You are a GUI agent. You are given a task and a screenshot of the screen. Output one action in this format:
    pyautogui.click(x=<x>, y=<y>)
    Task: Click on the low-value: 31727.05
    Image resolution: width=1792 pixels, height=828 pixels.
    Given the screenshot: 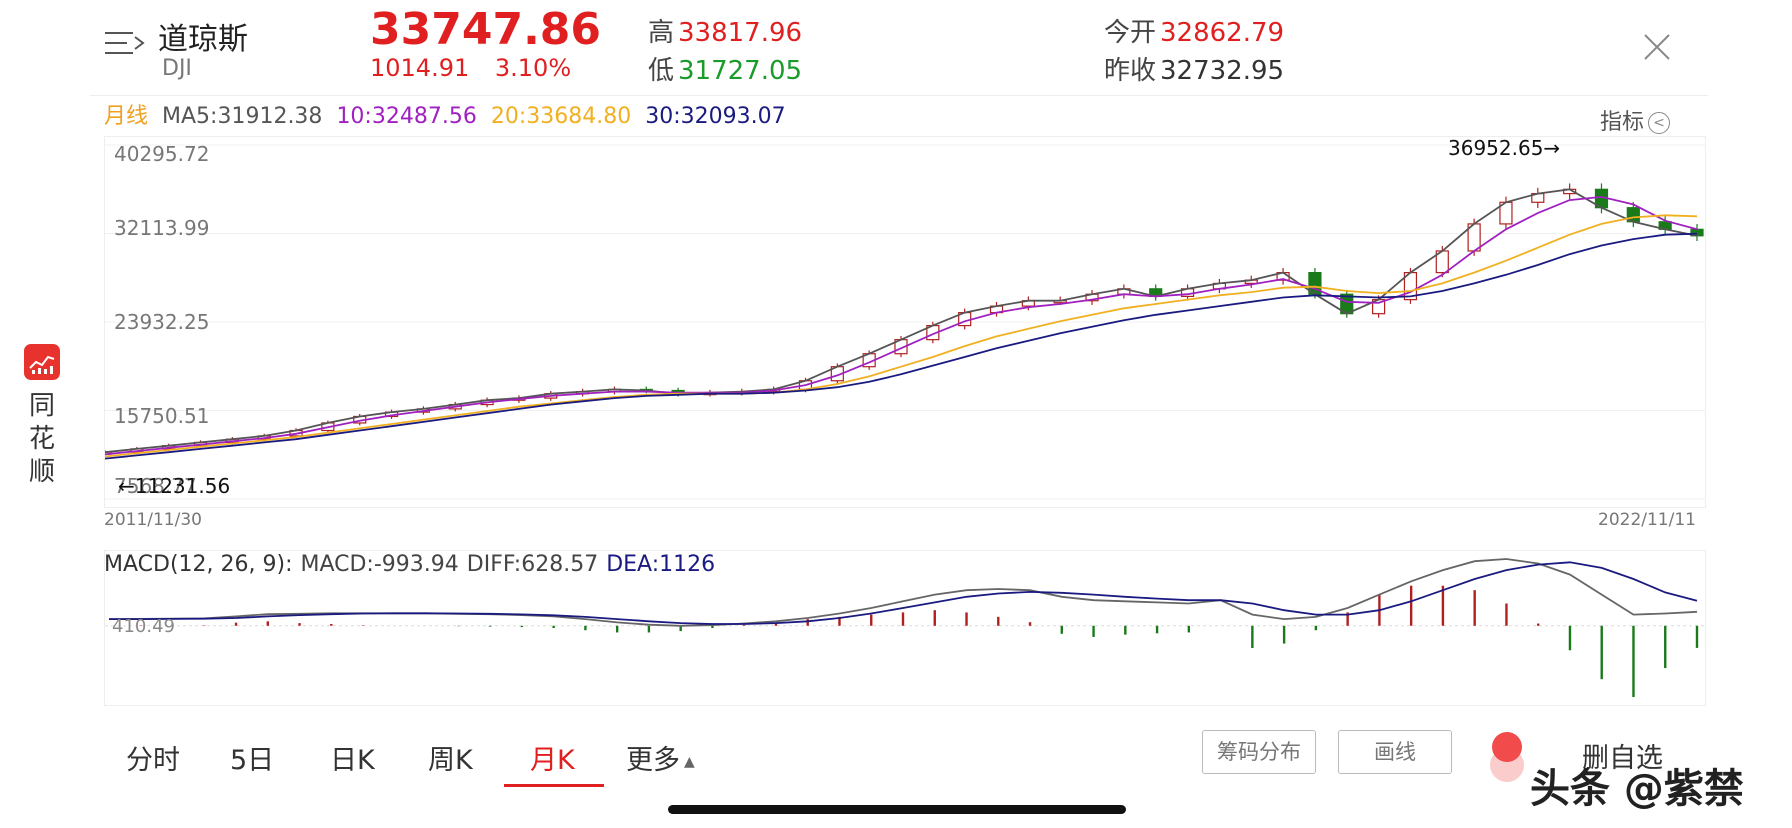 What is the action you would take?
    pyautogui.click(x=740, y=71)
    